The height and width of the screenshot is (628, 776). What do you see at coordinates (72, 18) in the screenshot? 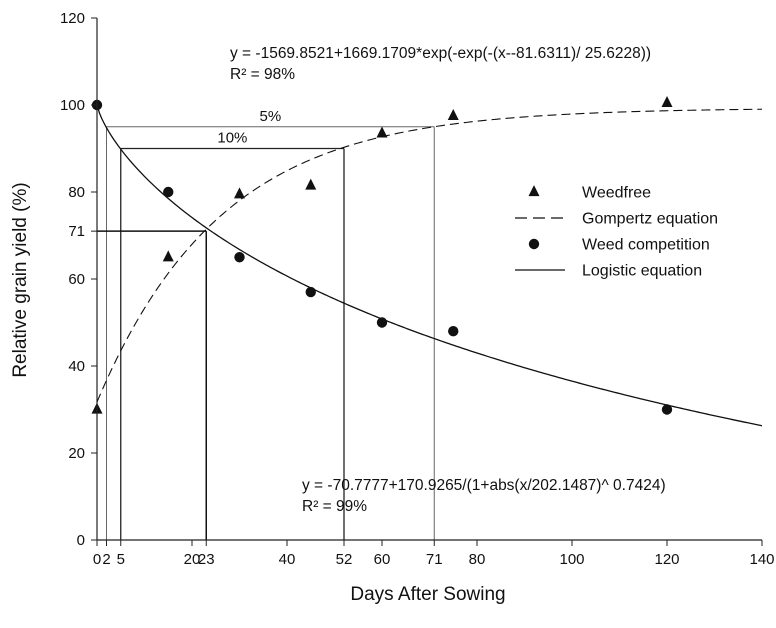
I see `y-tick-label: 120` at bounding box center [72, 18].